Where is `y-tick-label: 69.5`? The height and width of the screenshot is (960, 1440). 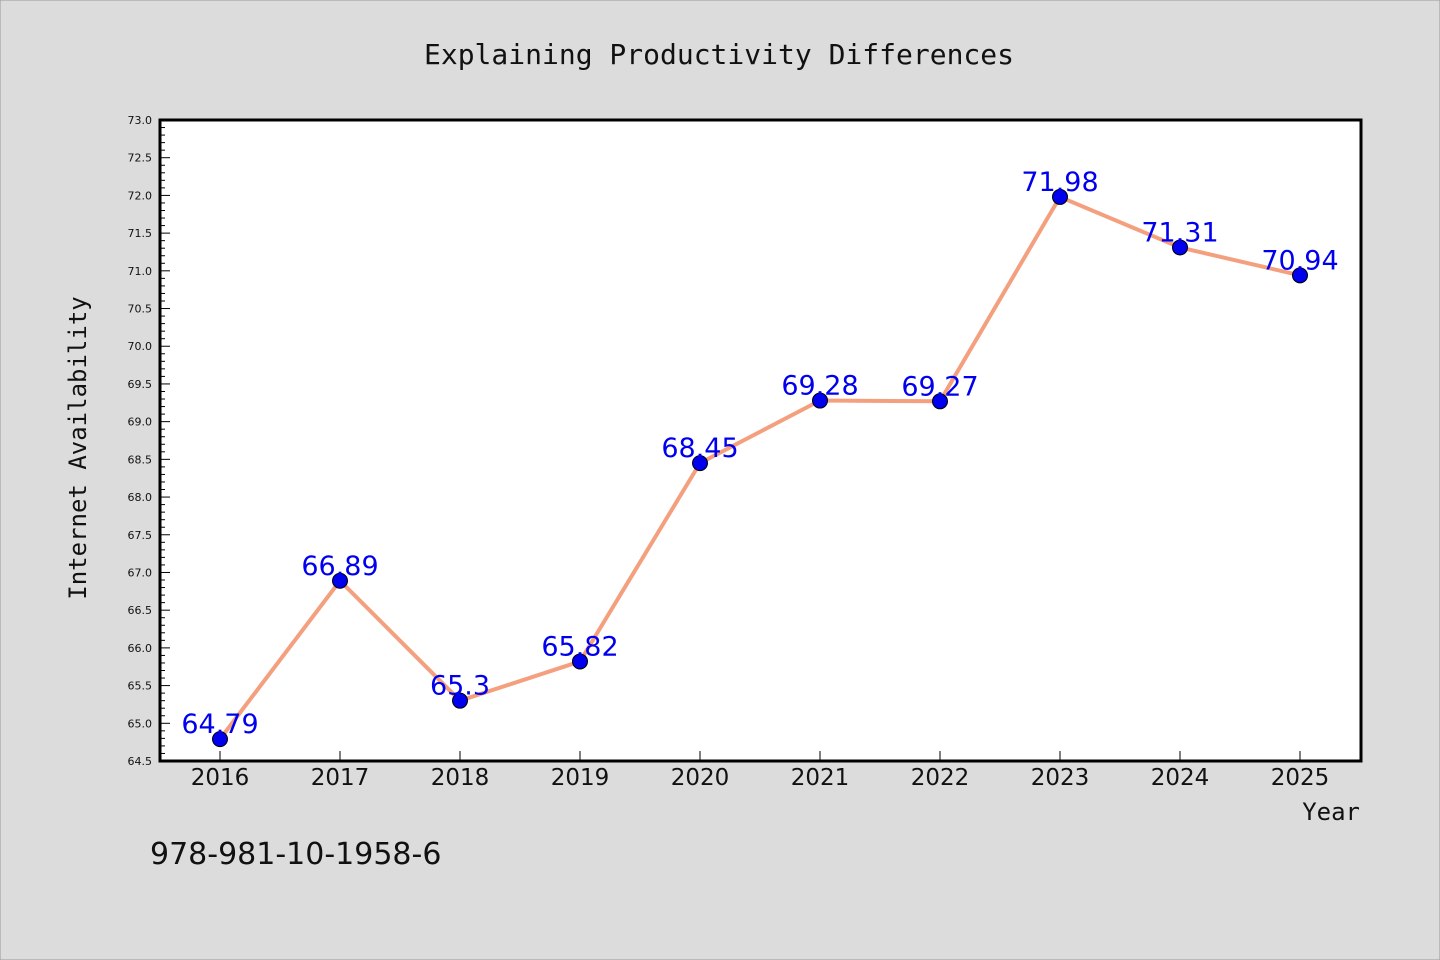 y-tick-label: 69.5 is located at coordinates (140, 384).